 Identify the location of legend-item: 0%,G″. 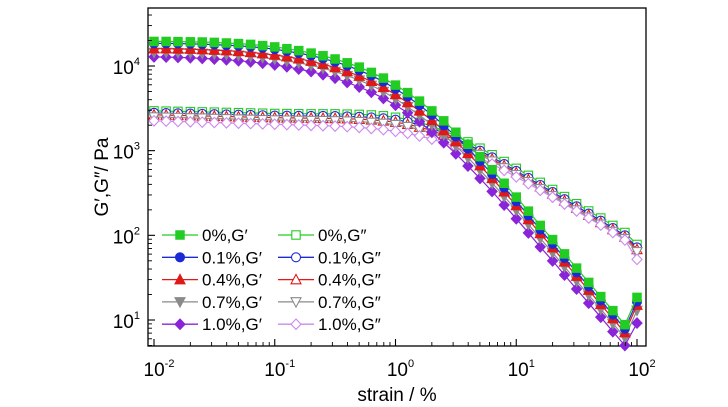
(322, 235).